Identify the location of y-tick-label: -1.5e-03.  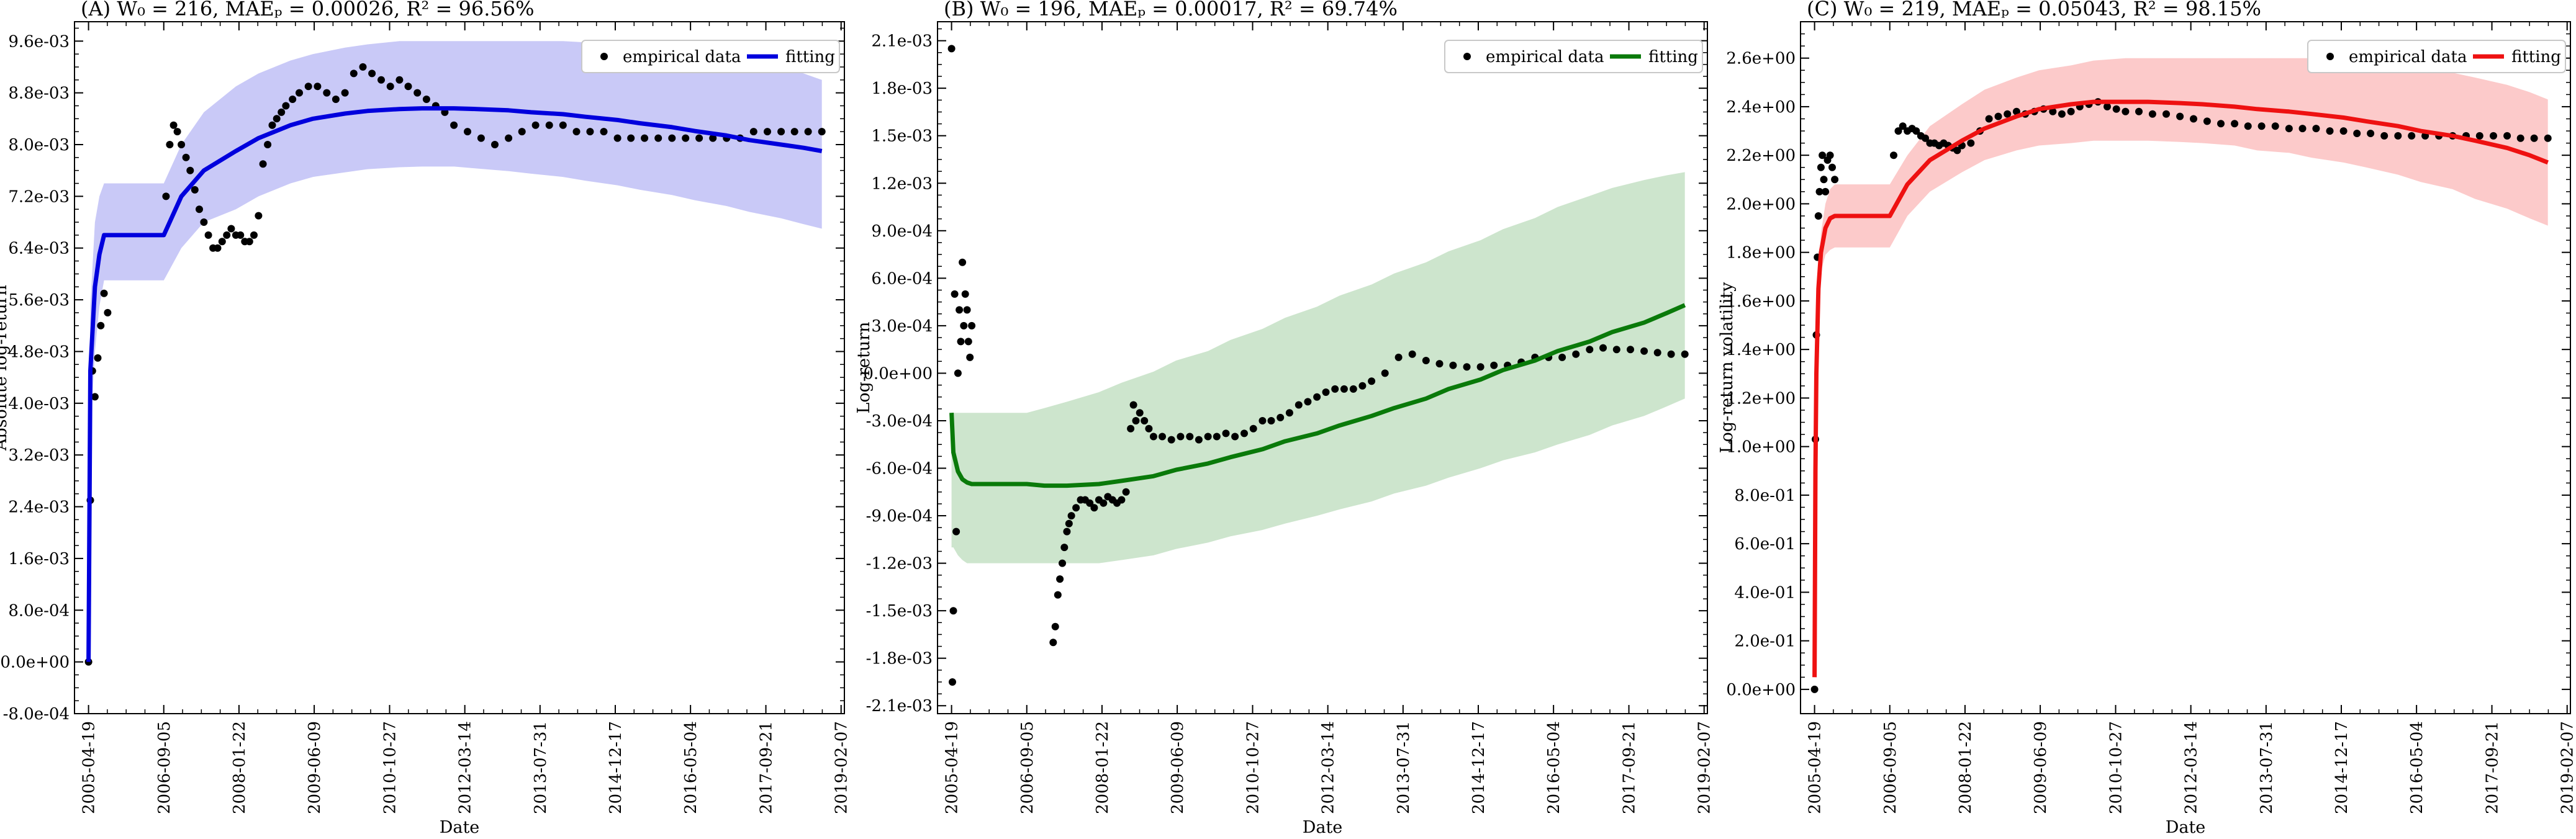
(899, 612).